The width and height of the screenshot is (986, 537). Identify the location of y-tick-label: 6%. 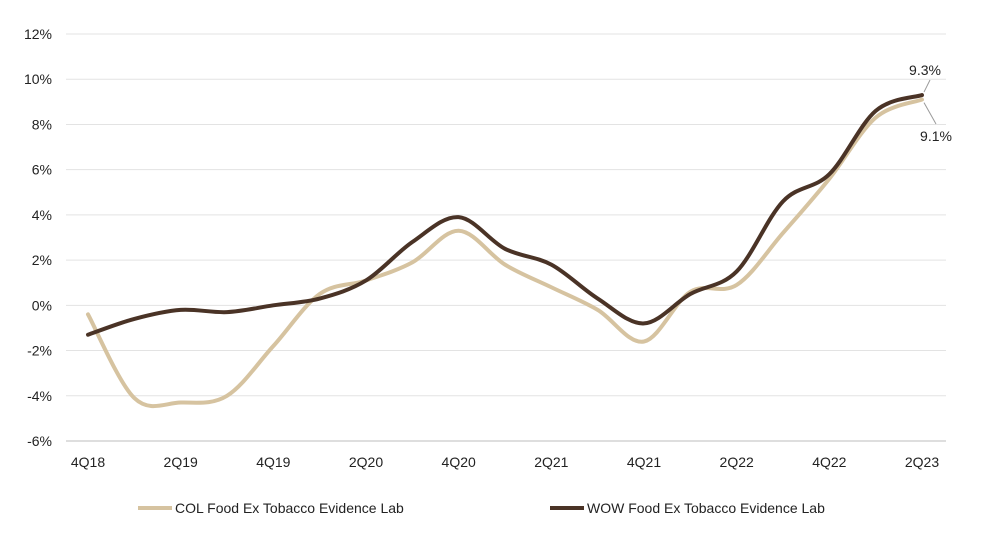
(42, 170).